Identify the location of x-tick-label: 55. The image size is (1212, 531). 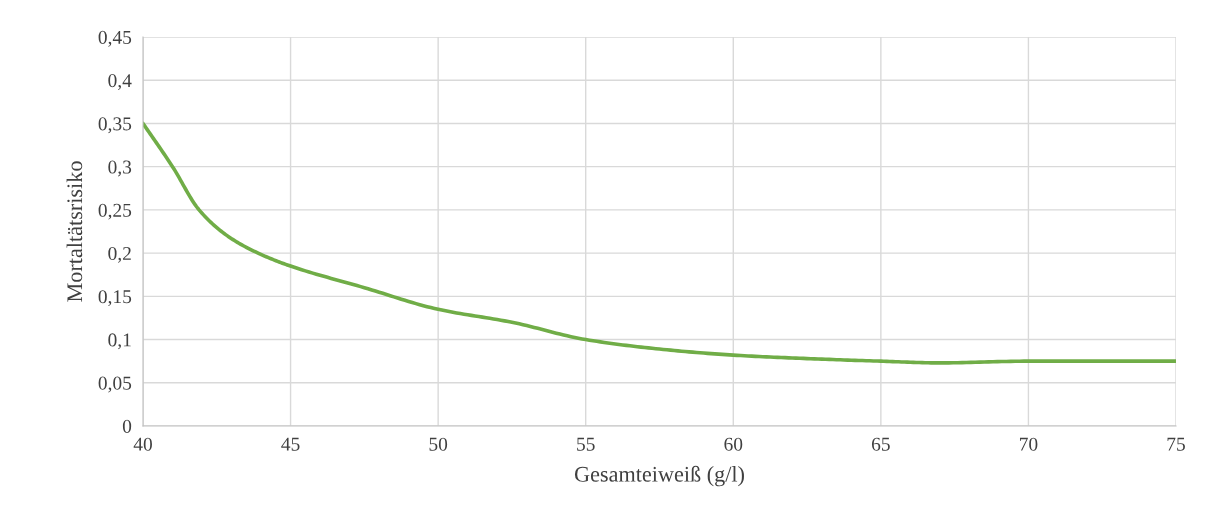
(586, 444).